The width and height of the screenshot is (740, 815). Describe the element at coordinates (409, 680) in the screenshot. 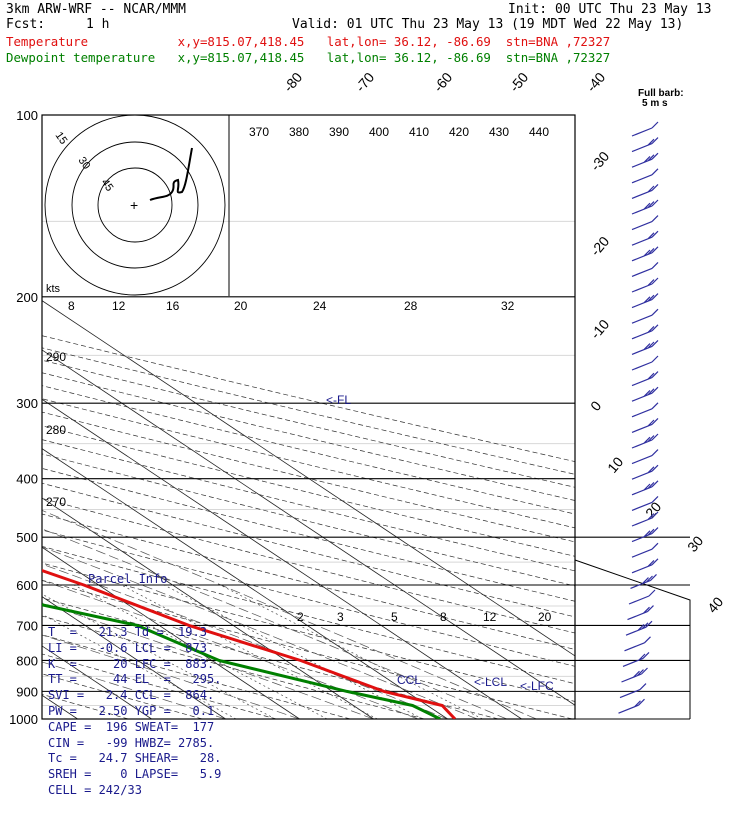

I see `level-annotation: CCL` at that location.